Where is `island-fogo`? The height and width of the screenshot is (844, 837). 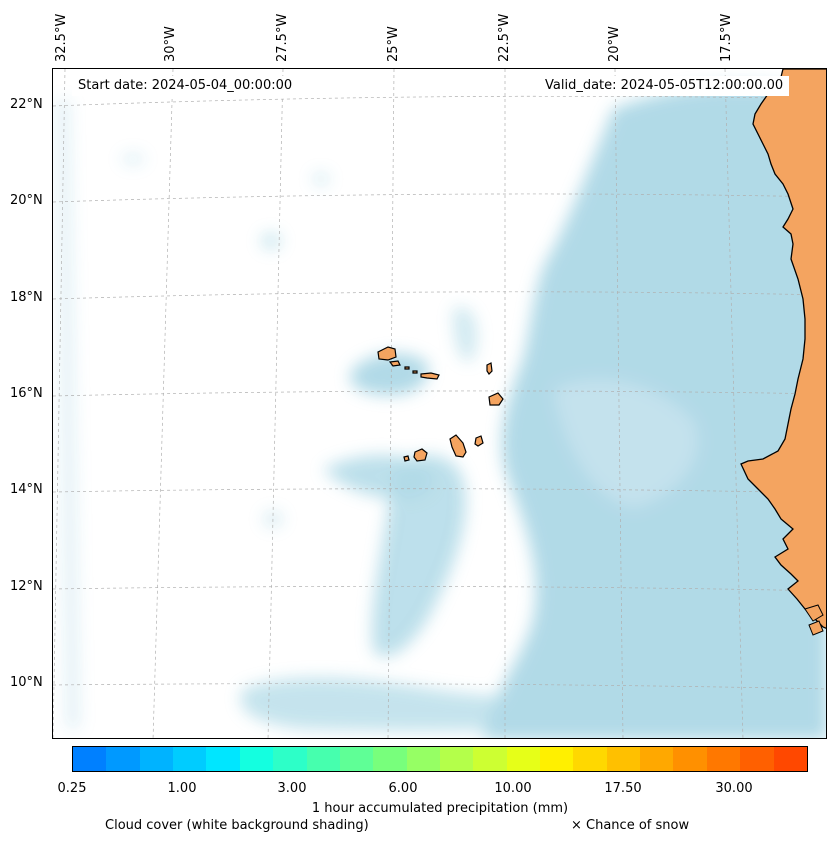 island-fogo is located at coordinates (420, 455).